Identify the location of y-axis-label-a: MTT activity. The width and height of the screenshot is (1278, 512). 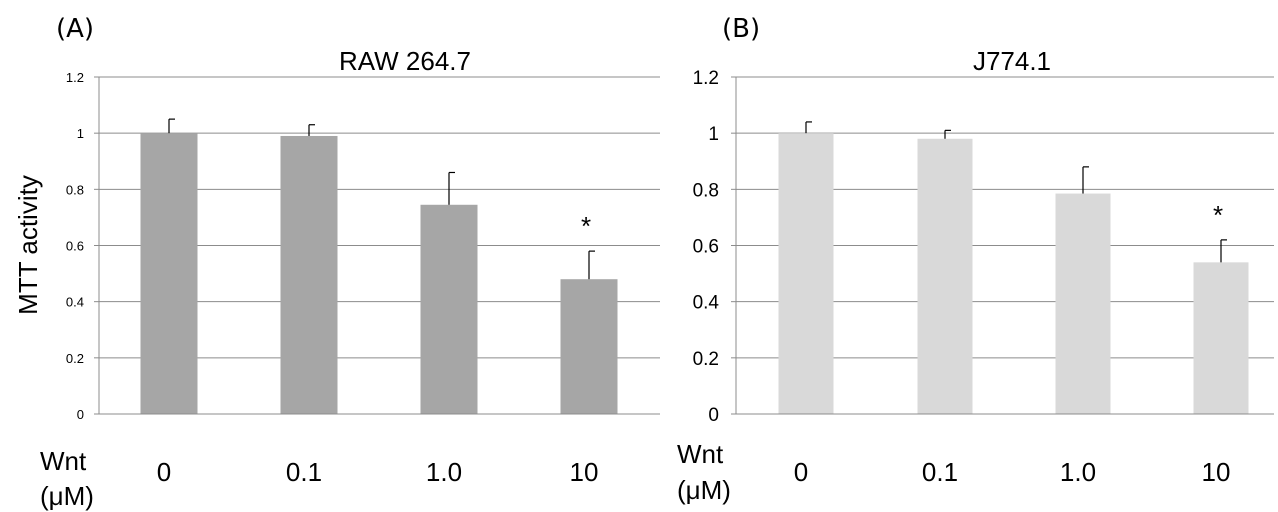
(28, 245).